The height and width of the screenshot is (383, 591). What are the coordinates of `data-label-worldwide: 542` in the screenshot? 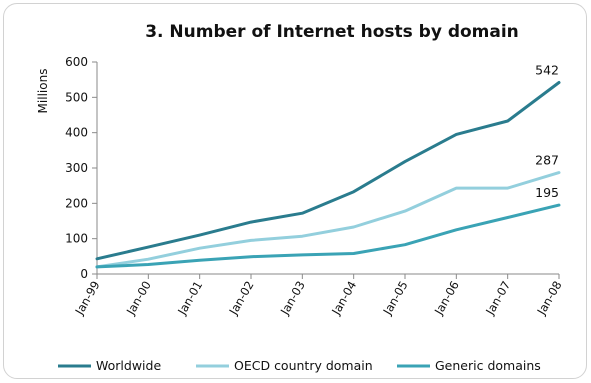 It's located at (547, 69).